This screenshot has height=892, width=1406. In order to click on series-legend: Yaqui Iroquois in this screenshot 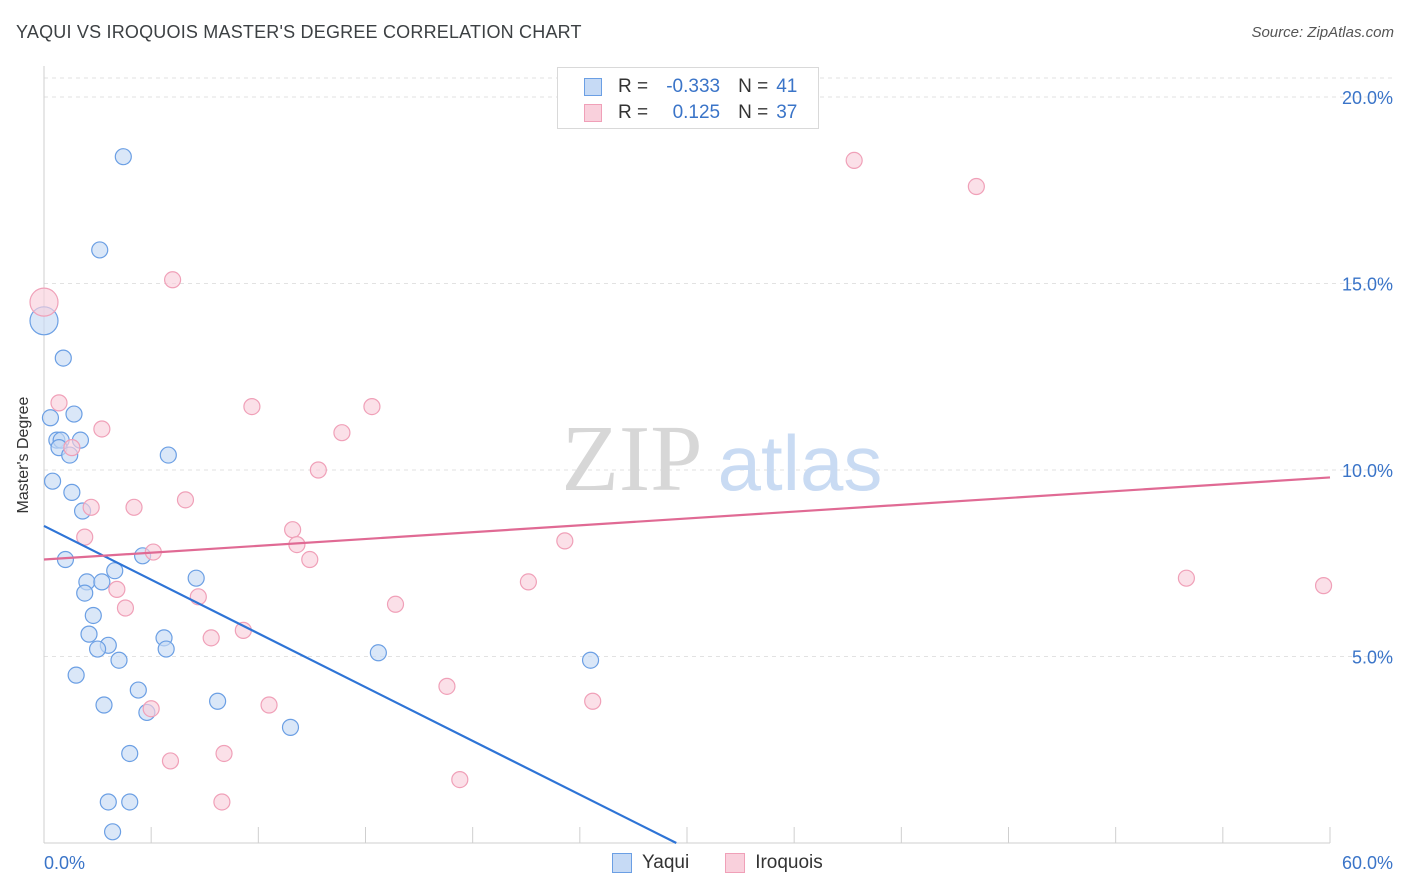, I will do `click(735, 863)`.